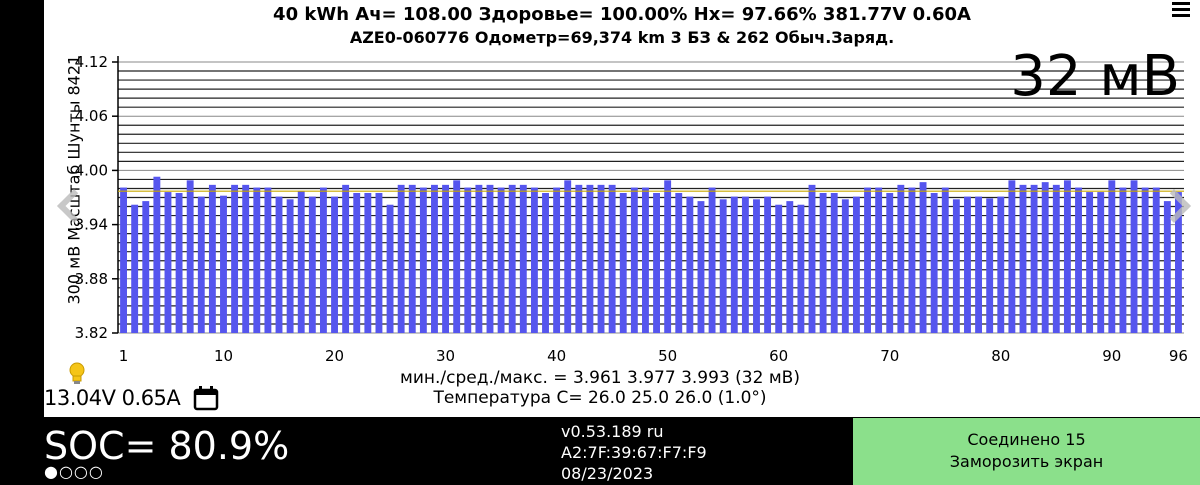 This screenshot has width=1200, height=485. Describe the element at coordinates (206, 398) in the screenshot. I see `calendar-icon` at that location.